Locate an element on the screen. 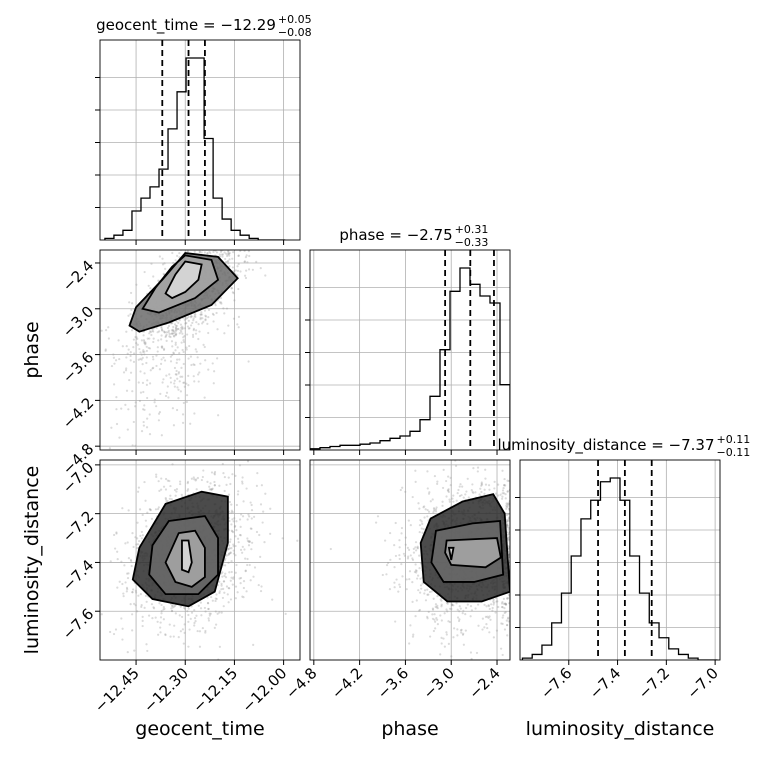  x-tick-label-phase: −3.6 is located at coordinates (393, 683).